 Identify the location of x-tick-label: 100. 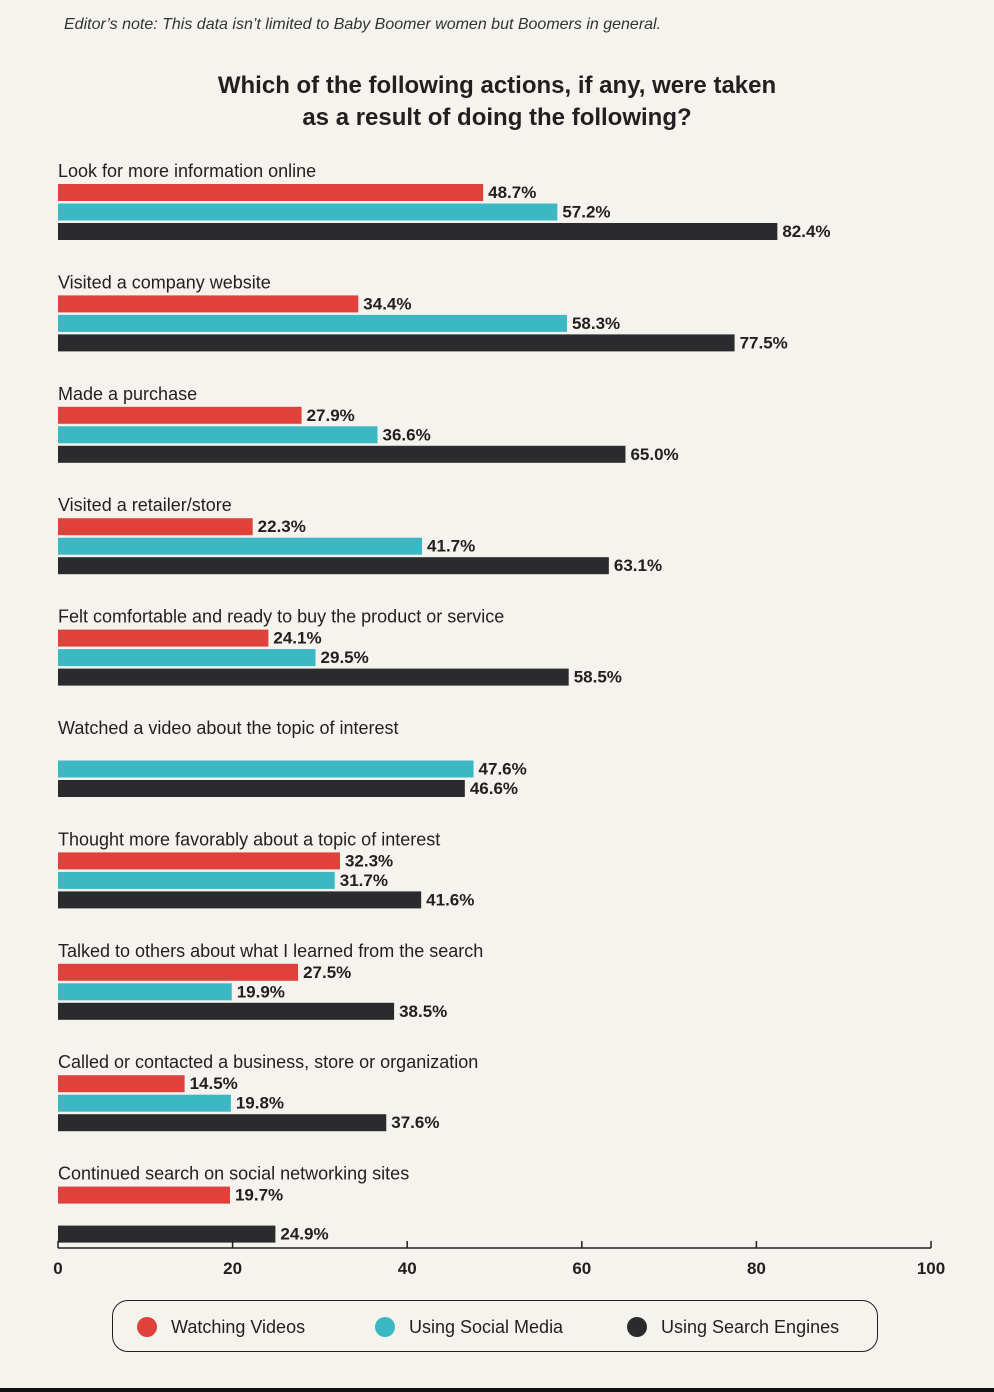
(931, 1268).